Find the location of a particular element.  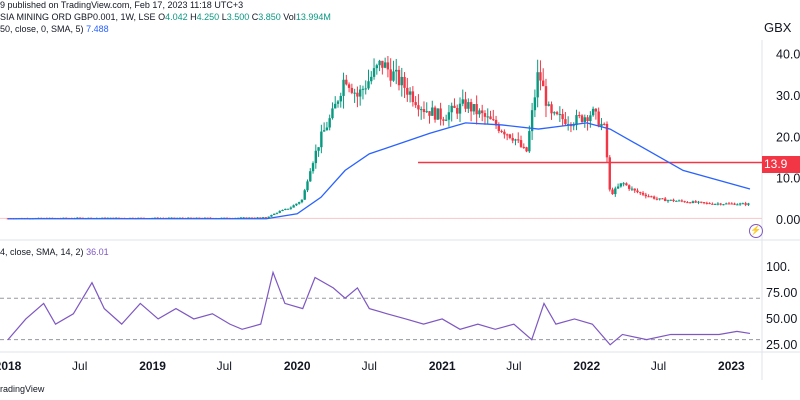

rsi-row: 4, close, SMA, 14, 2) 36.01 is located at coordinates (54, 252).